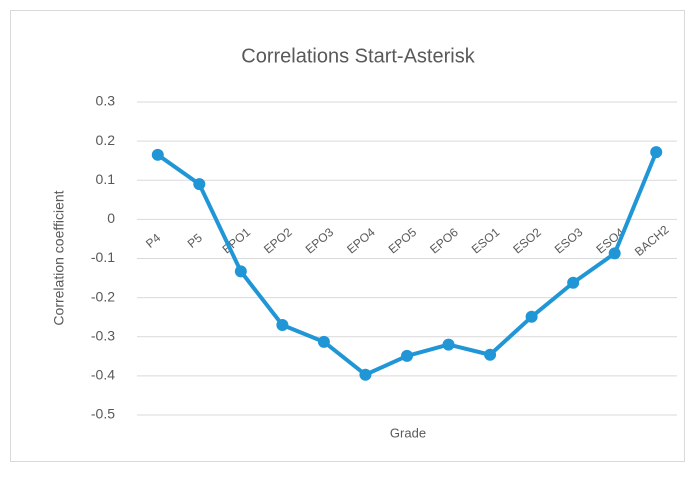 The width and height of the screenshot is (695, 477). I want to click on y-tick-label: -0.1, so click(103, 257).